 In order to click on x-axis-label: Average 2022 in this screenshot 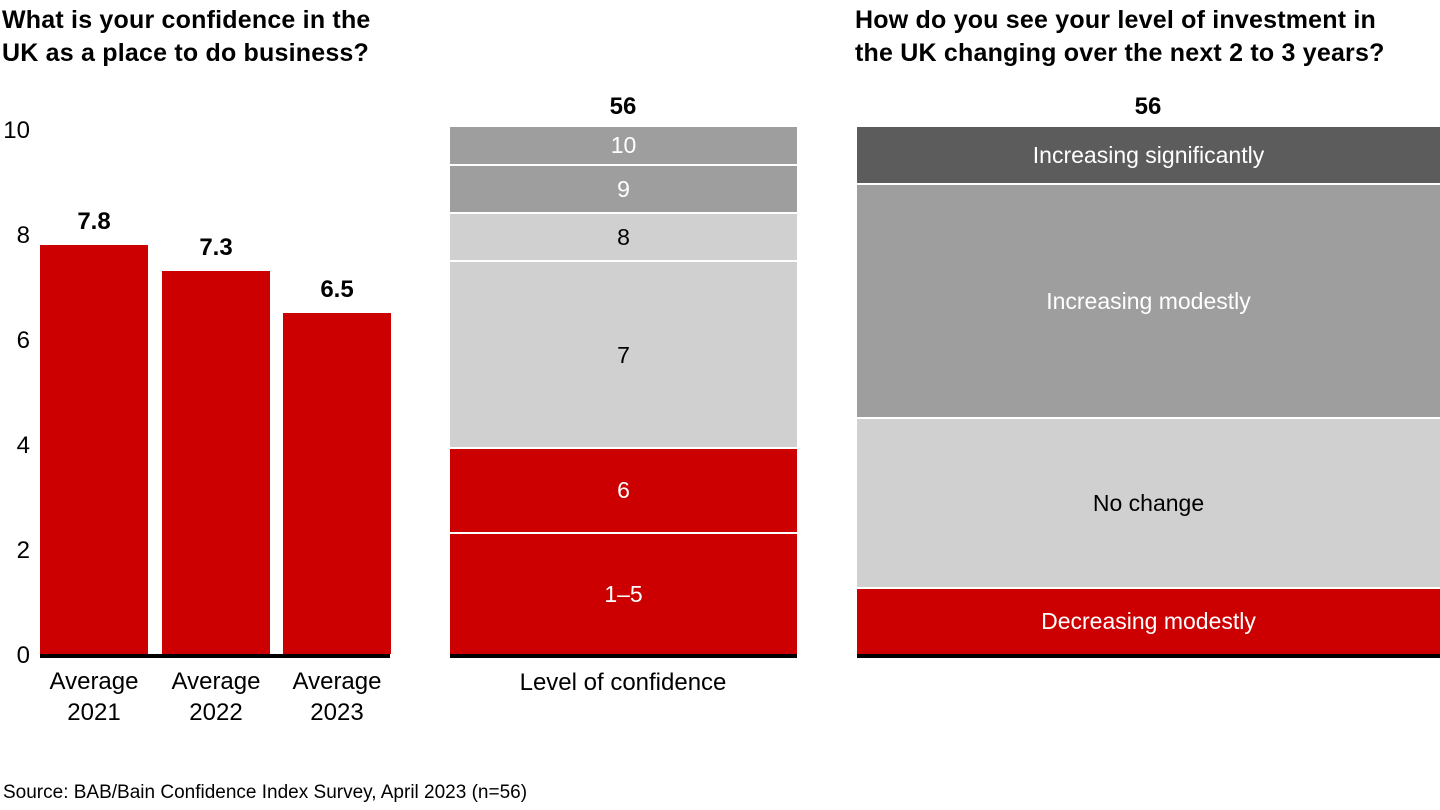, I will do `click(216, 697)`.